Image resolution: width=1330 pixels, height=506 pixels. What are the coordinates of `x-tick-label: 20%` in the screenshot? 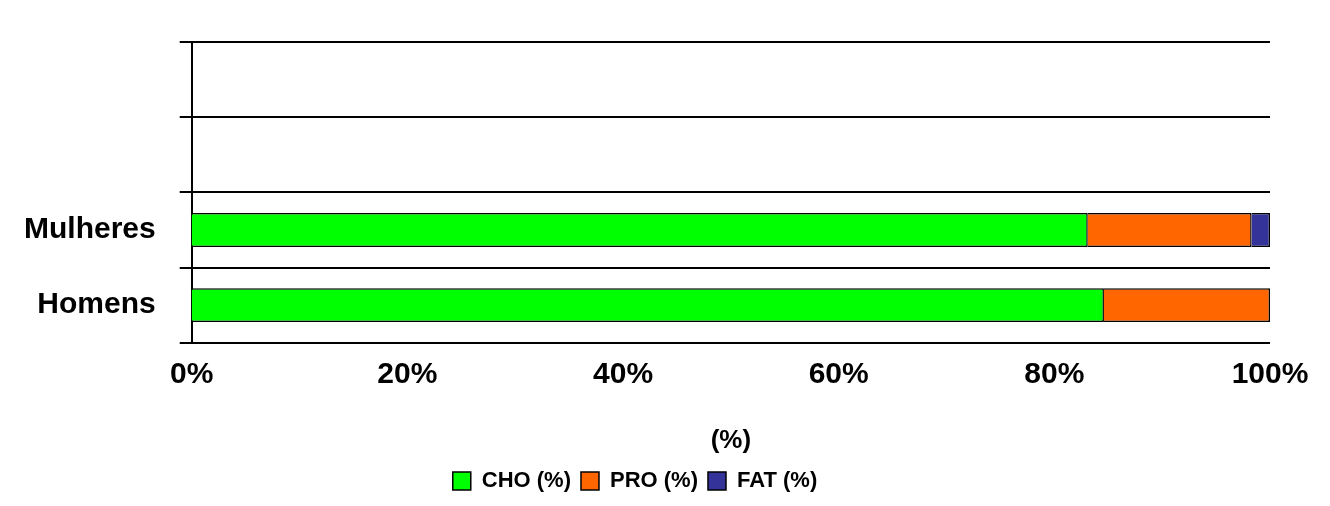 It's located at (407, 373).